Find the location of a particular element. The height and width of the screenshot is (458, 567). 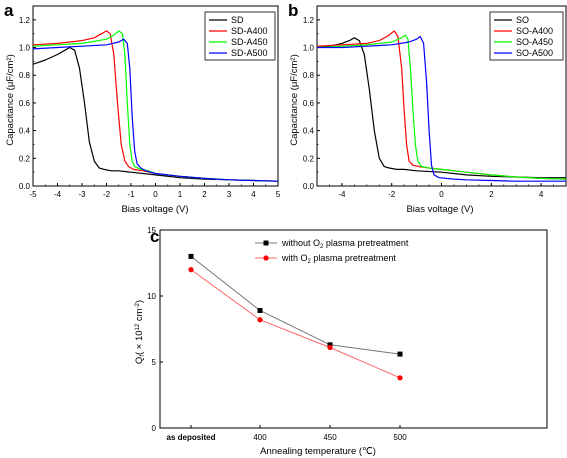

panel-a-xtick-label: -3 is located at coordinates (82, 194).